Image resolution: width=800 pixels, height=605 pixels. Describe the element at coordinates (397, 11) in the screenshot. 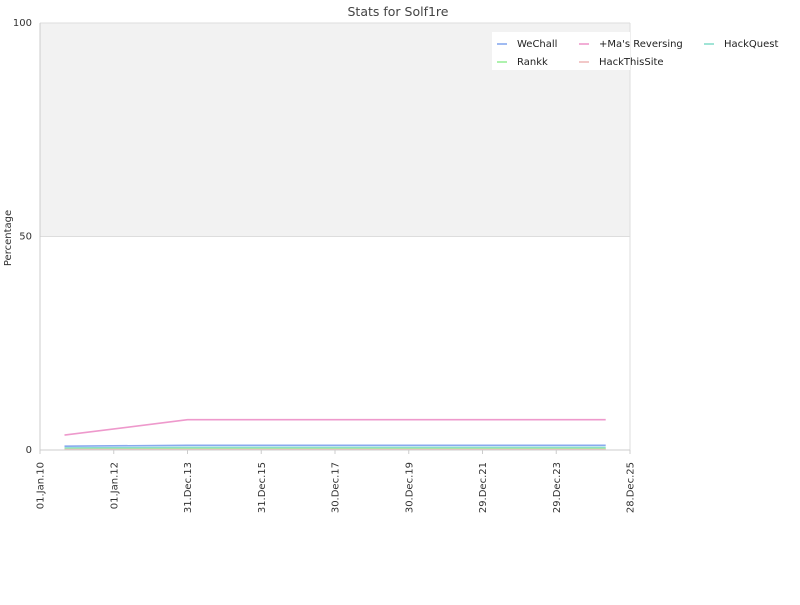

I see `chart-title: Stats for Solf1re` at that location.